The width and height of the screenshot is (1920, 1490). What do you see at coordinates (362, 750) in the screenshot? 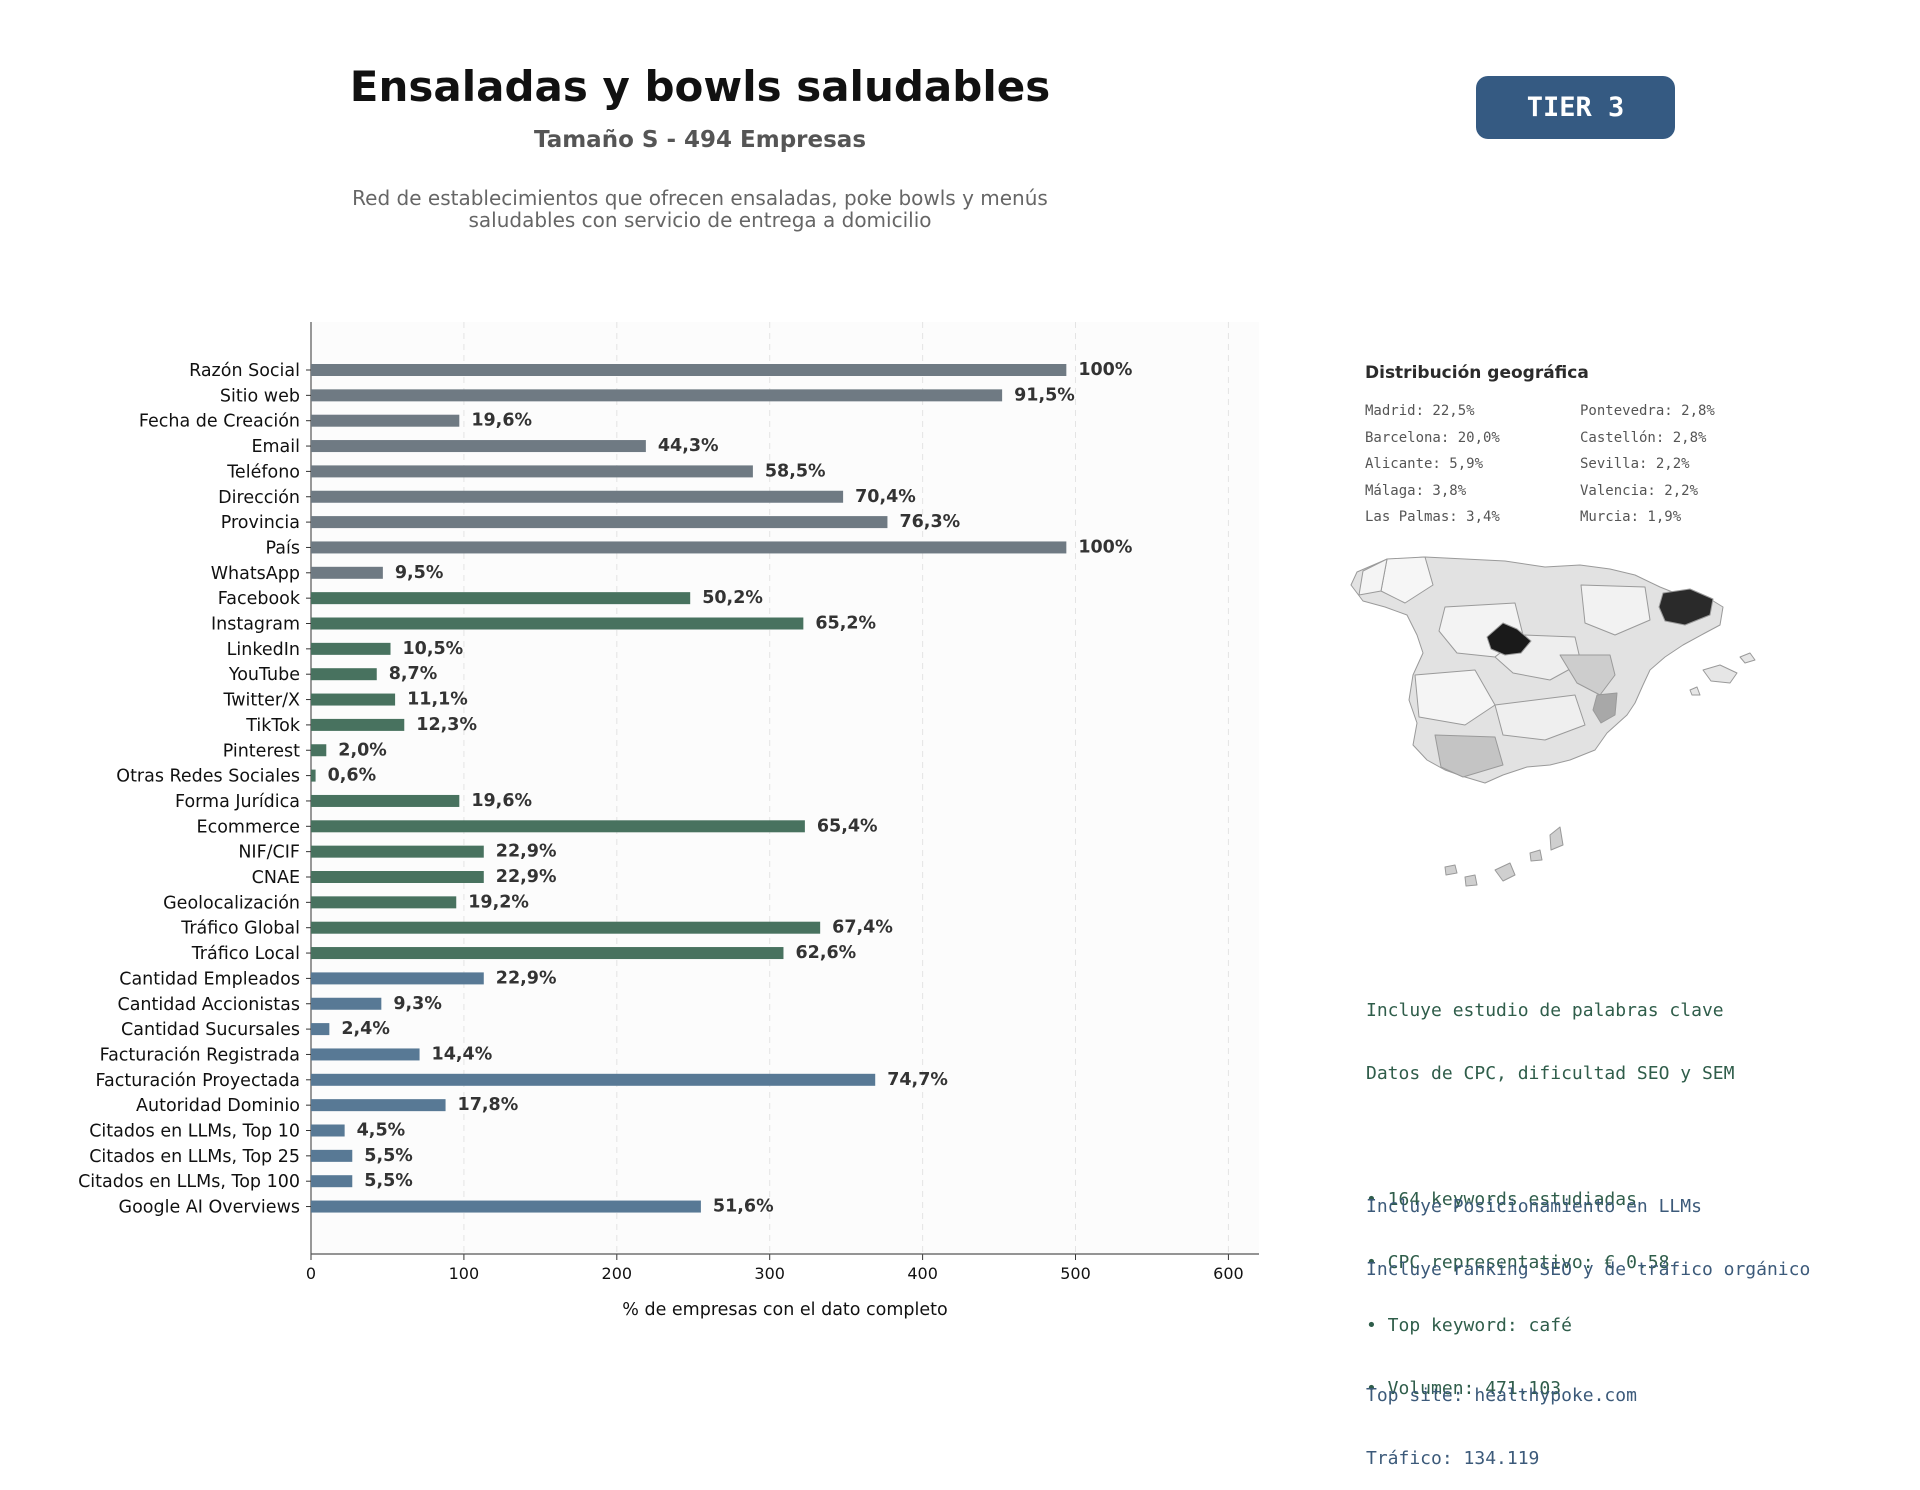
I see `data-label: 2,0%` at bounding box center [362, 750].